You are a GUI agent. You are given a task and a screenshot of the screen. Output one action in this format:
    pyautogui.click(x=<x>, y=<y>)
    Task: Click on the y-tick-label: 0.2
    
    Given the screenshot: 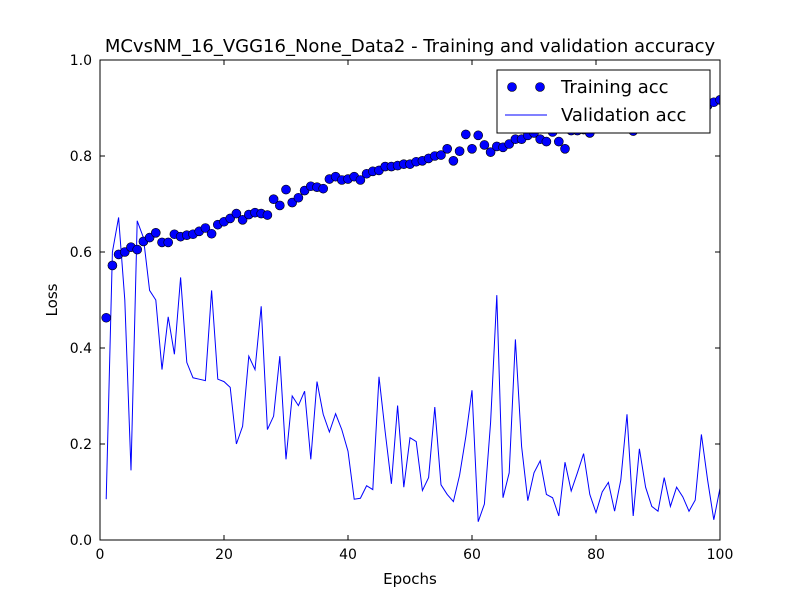 What is the action you would take?
    pyautogui.click(x=81, y=445)
    